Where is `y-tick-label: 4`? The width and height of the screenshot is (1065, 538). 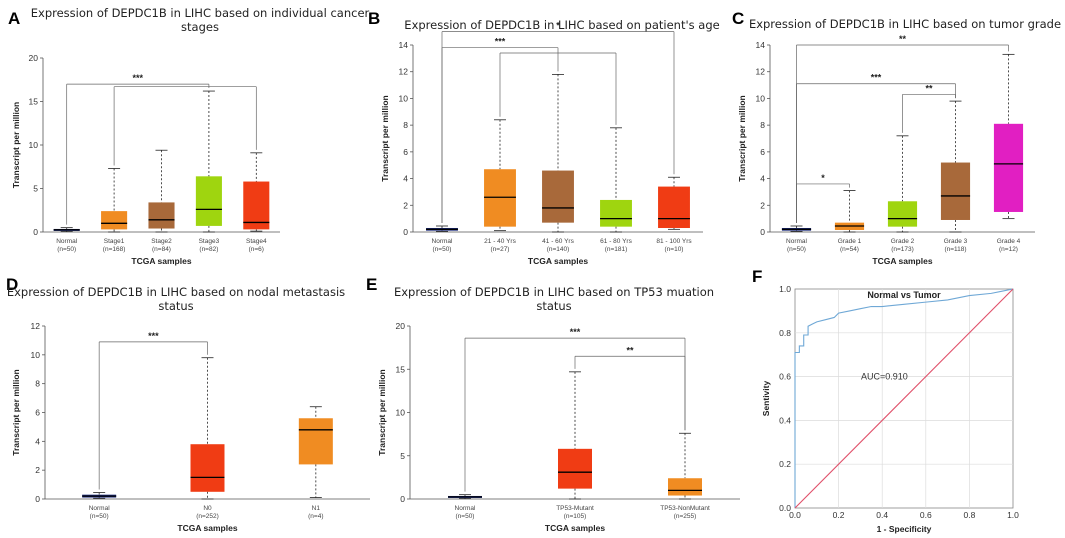 y-tick-label: 4 is located at coordinates (37, 441).